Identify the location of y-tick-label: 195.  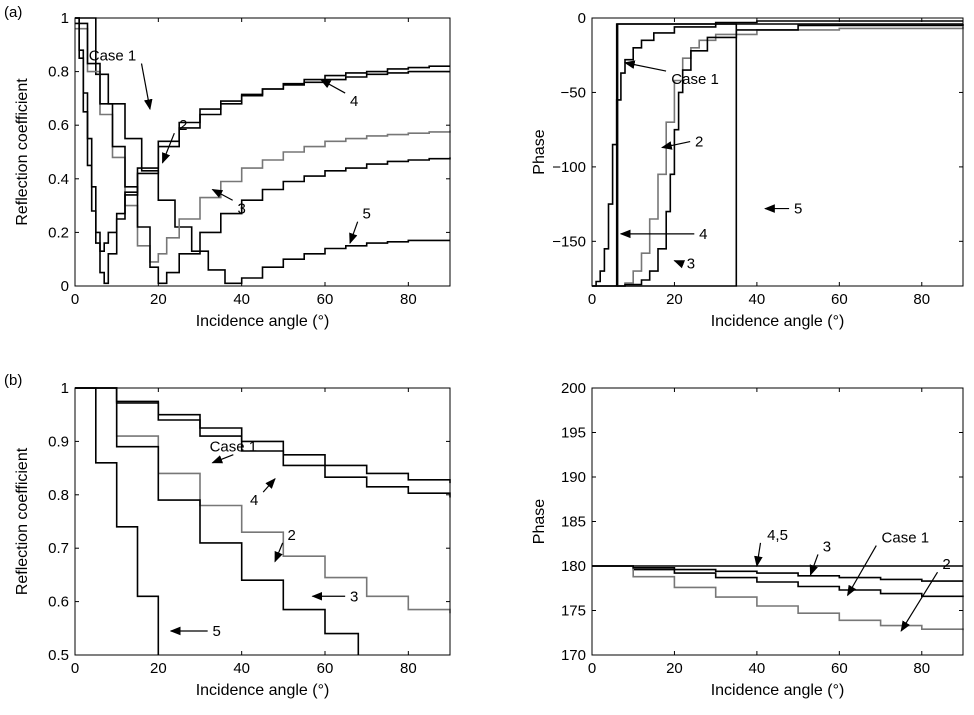
(573, 433).